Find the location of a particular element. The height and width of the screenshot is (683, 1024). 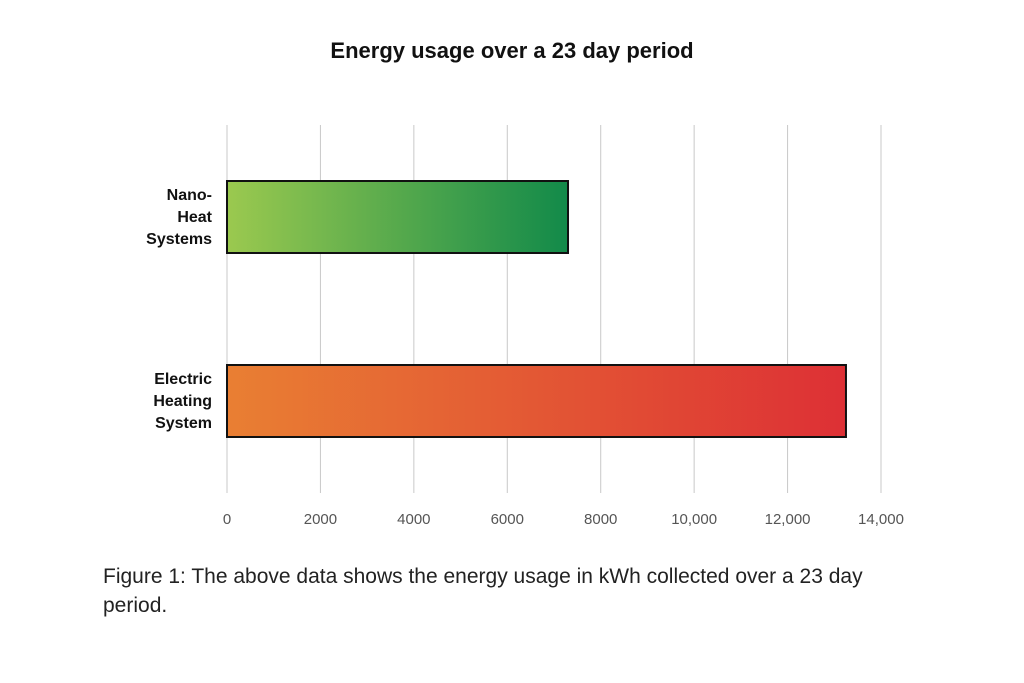

x-tick-label: 0 is located at coordinates (227, 519).